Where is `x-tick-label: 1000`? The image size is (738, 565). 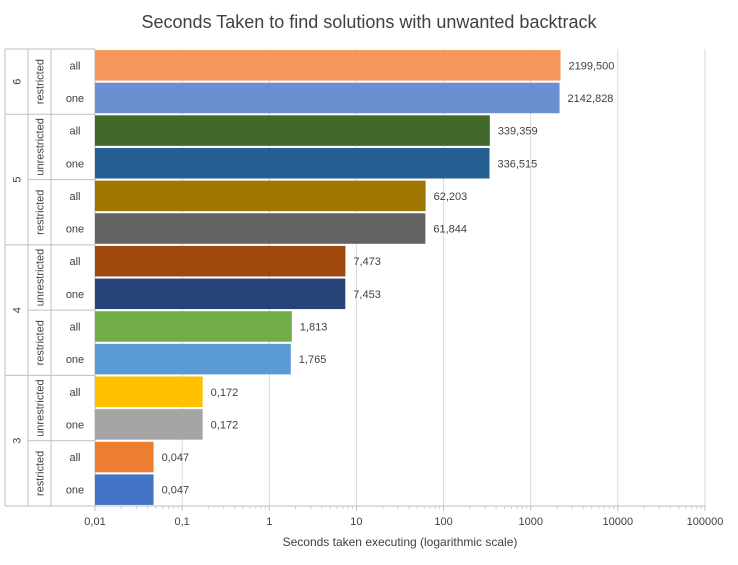 x-tick-label: 1000 is located at coordinates (530, 522).